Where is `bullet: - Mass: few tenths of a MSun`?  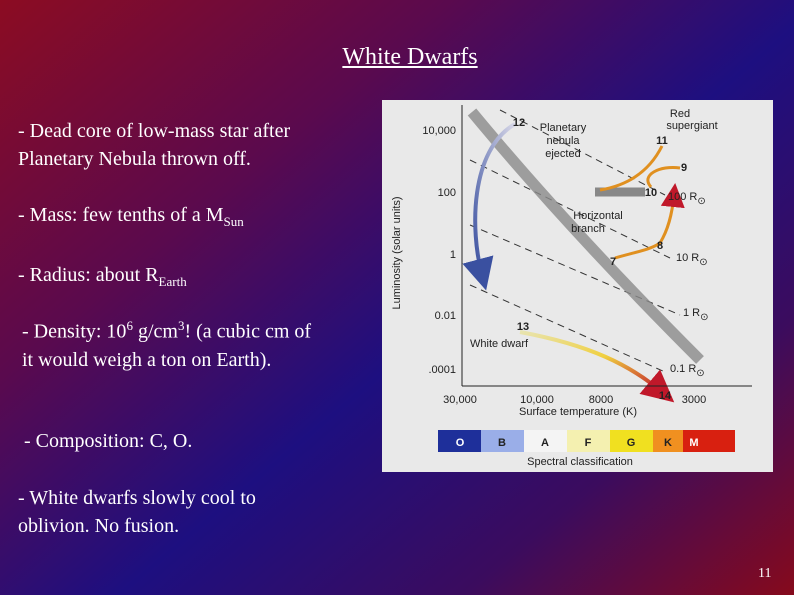
bullet: - Mass: few tenths of a MSun is located at coordinates (188, 218).